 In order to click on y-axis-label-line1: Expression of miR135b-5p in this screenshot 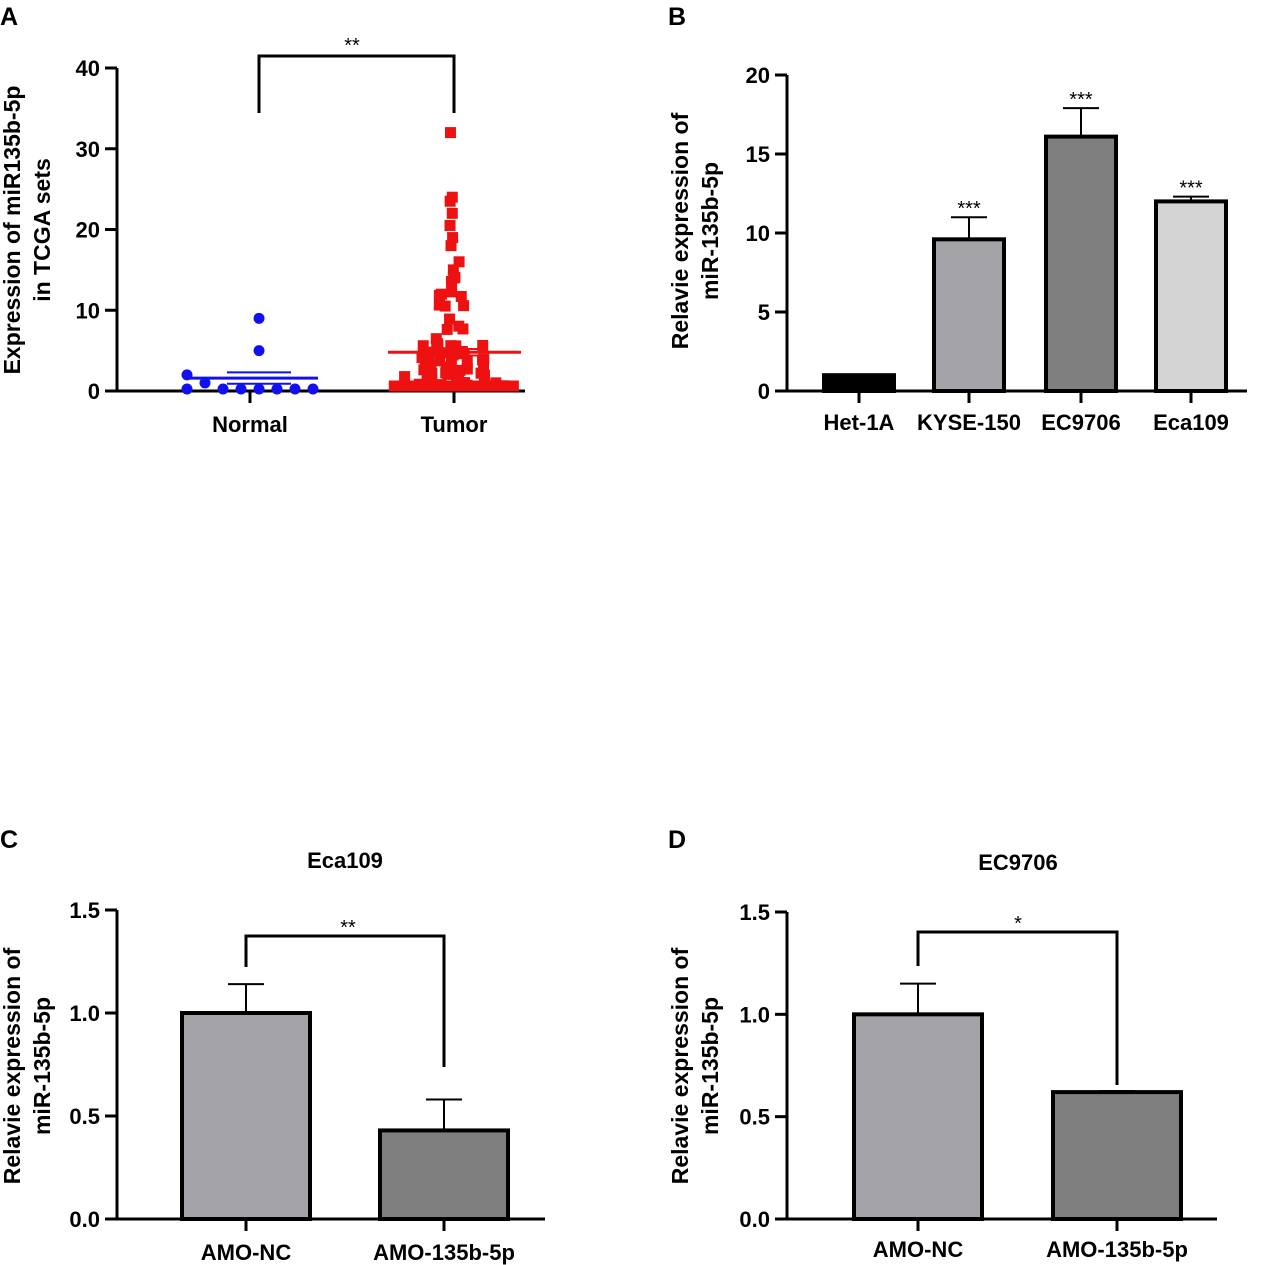, I will do `click(12, 230)`.